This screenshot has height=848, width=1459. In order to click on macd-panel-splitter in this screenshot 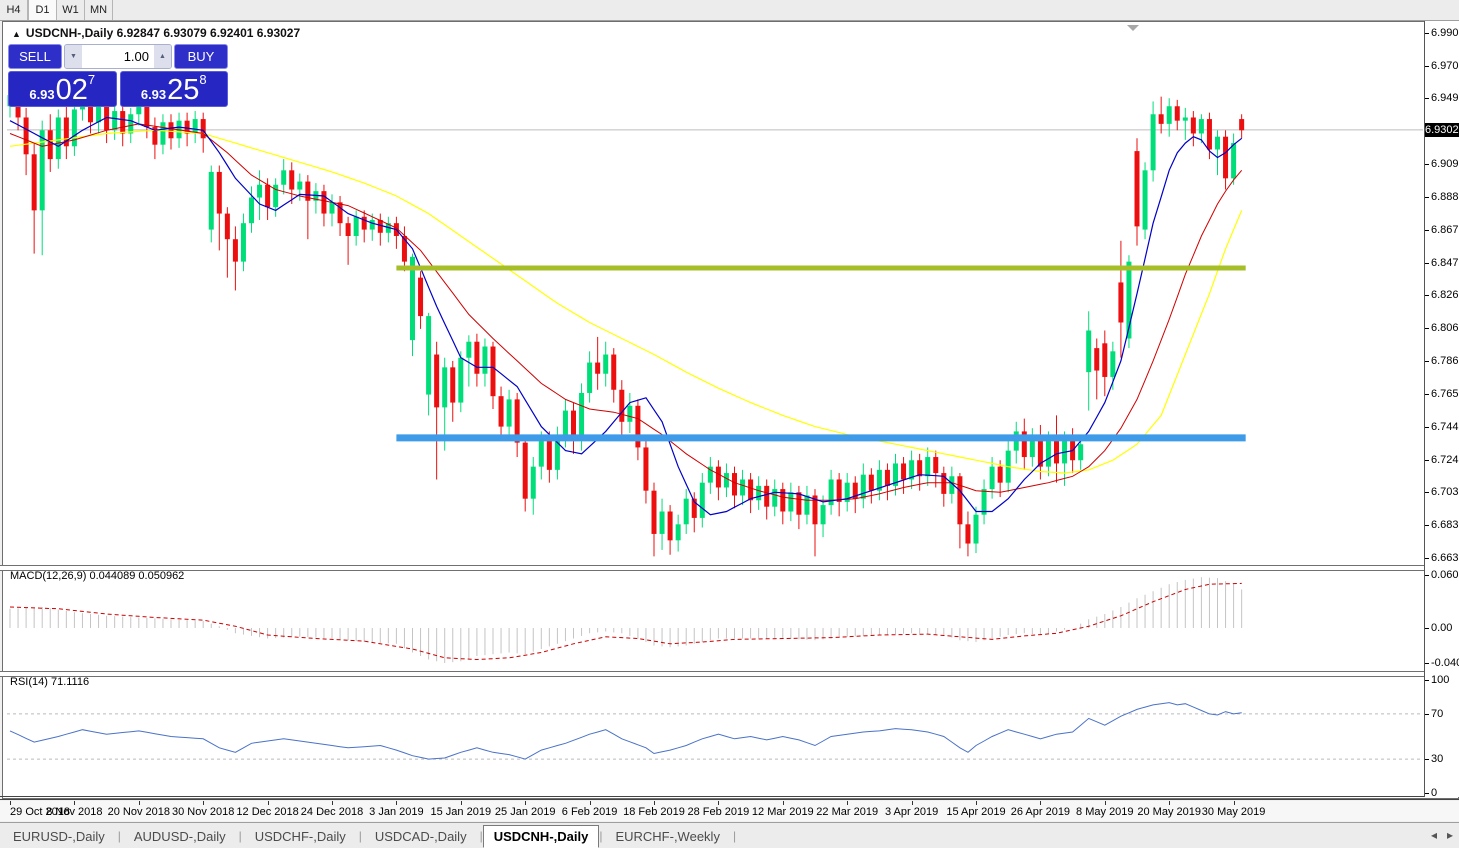, I will do `click(729, 568)`.